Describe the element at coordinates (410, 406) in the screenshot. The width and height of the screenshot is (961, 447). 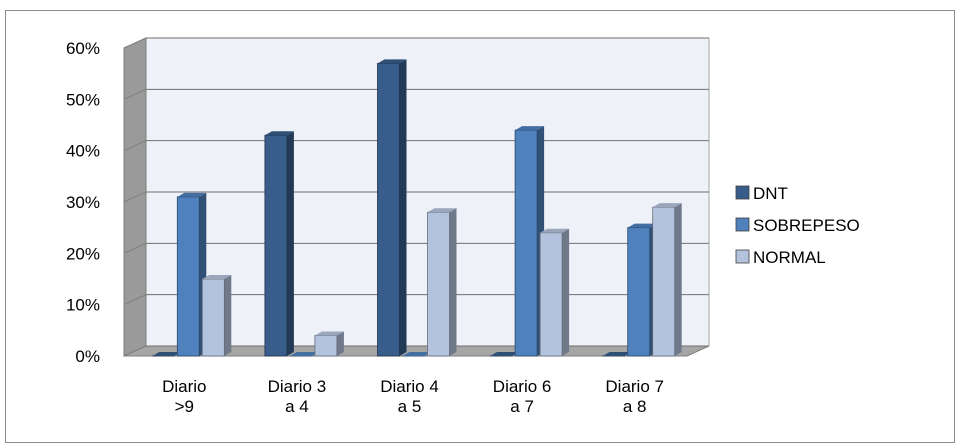
I see `x-category-label: a 5` at that location.